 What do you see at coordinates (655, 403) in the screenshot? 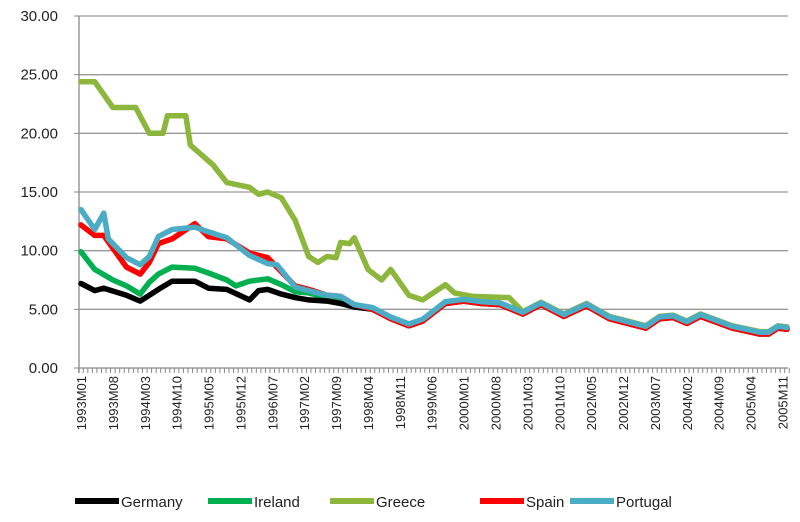
I see `x-tick-label: 2003M07` at bounding box center [655, 403].